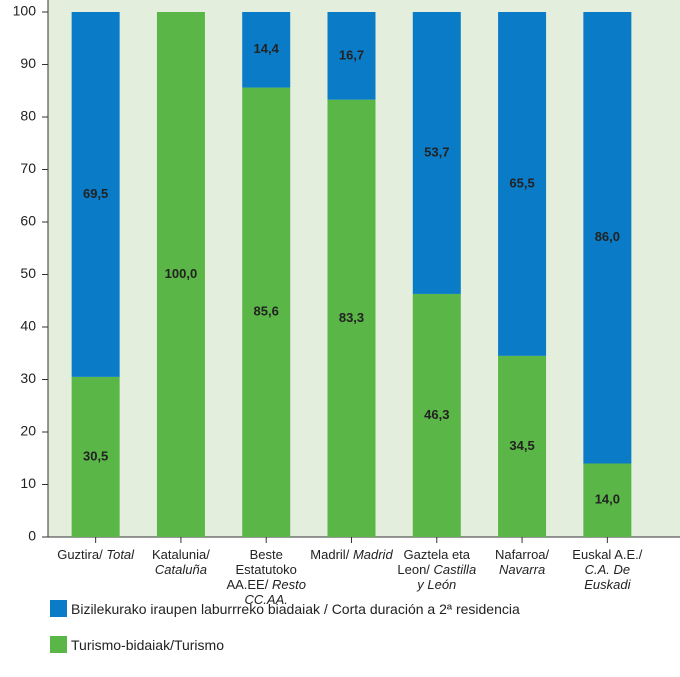 The height and width of the screenshot is (677, 680). Describe the element at coordinates (607, 554) in the screenshot. I see `category-basque: Euskal A.E./` at that location.